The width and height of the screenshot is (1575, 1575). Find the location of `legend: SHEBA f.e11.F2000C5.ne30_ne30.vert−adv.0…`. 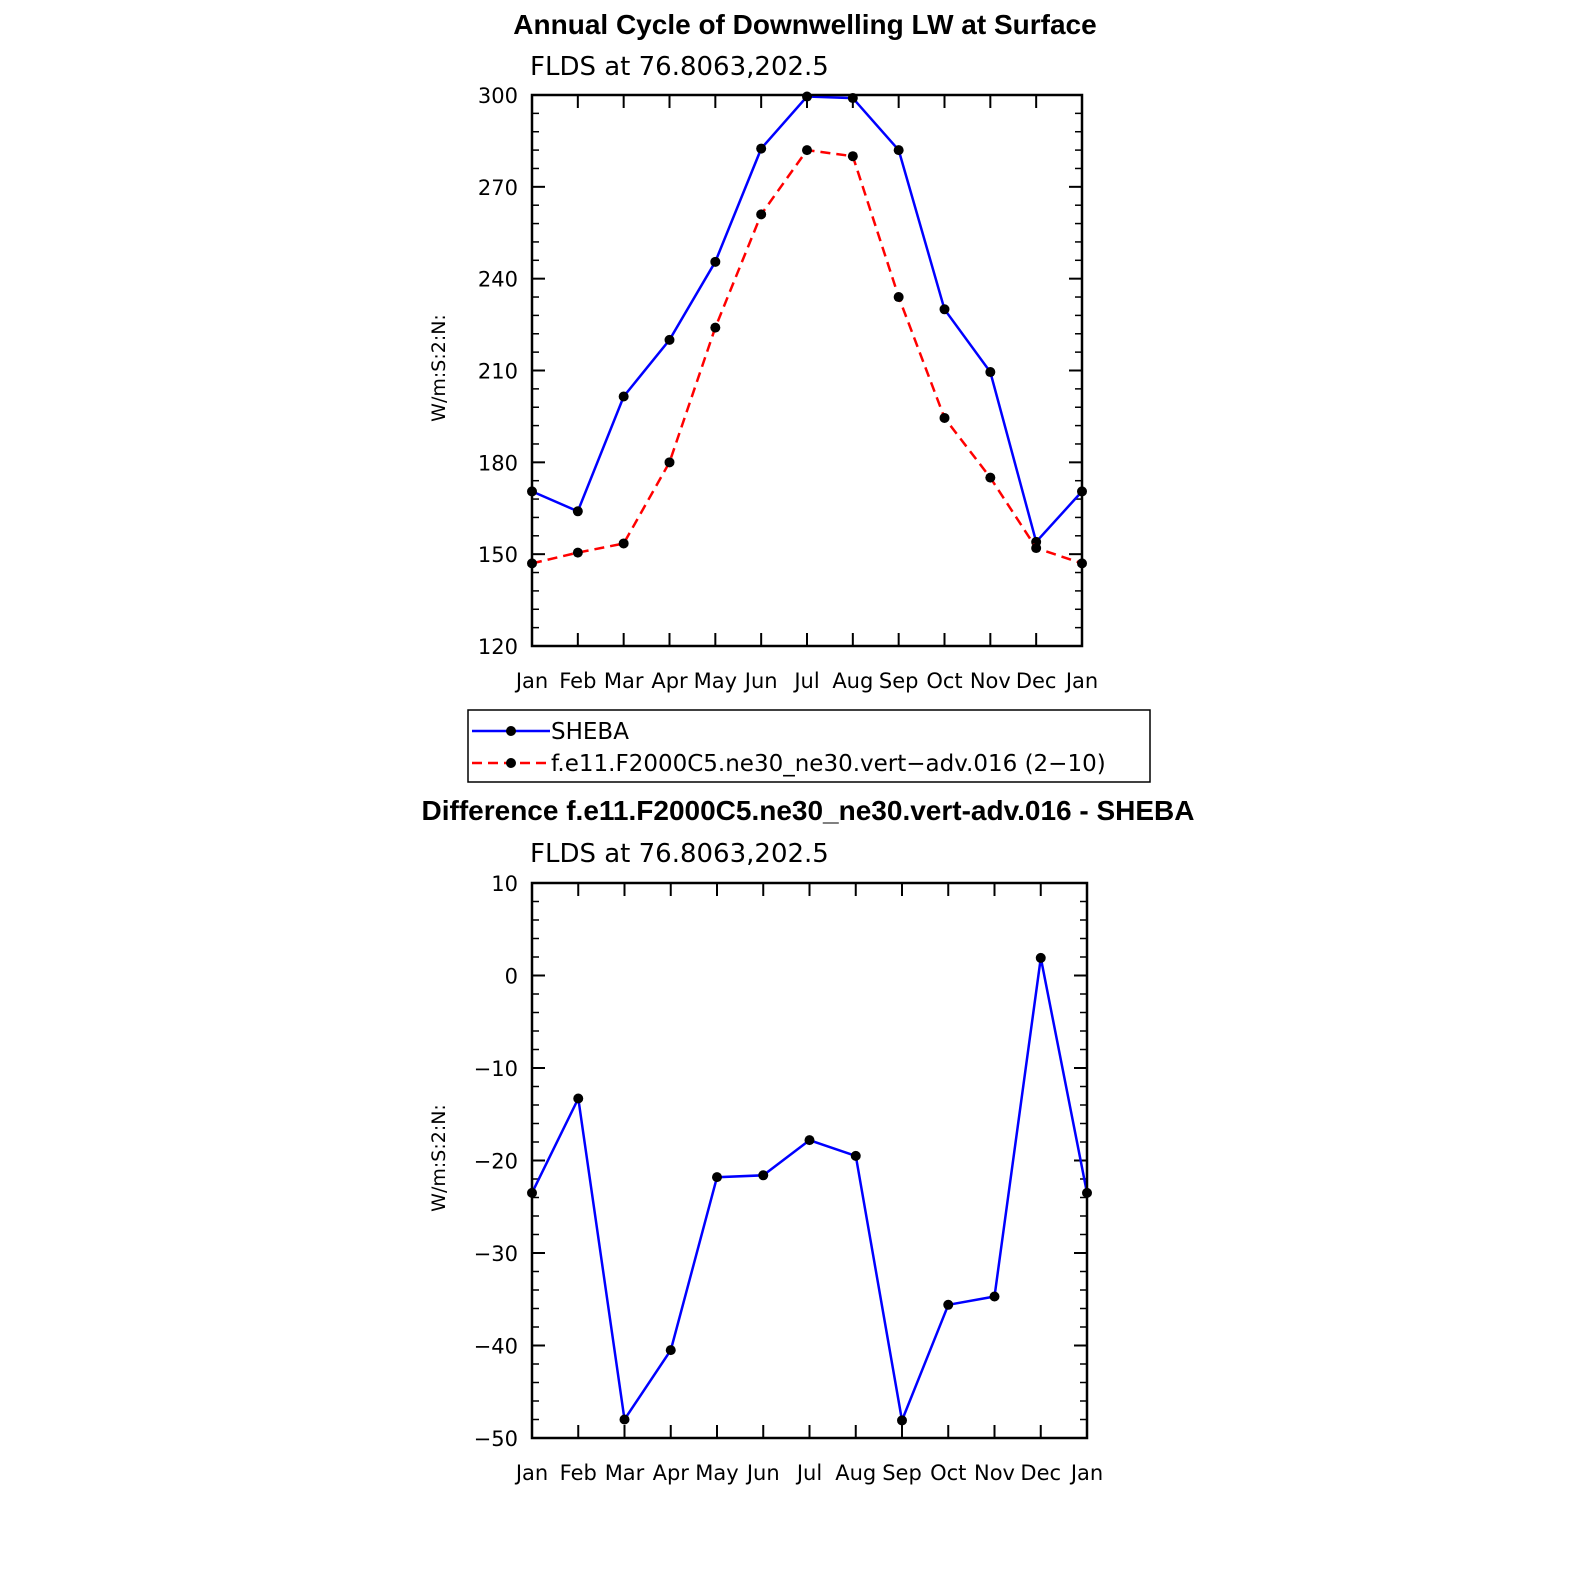

legend: SHEBA f.e11.F2000C5.ne30_ne30.vert−adv.0… is located at coordinates (809, 746).